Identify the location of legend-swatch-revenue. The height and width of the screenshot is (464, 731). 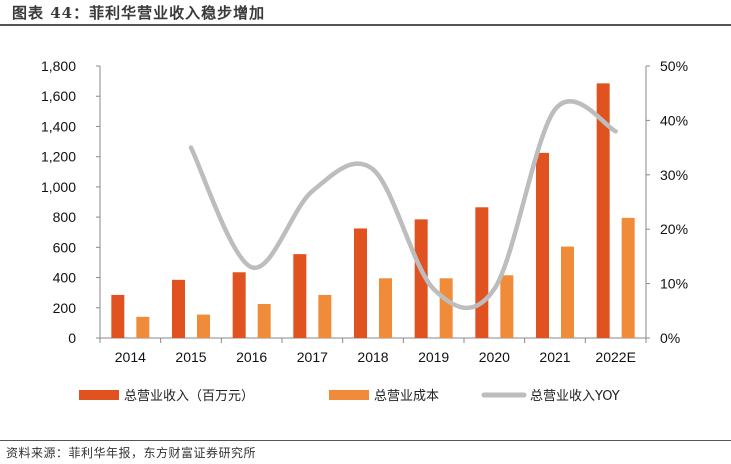
(99, 395).